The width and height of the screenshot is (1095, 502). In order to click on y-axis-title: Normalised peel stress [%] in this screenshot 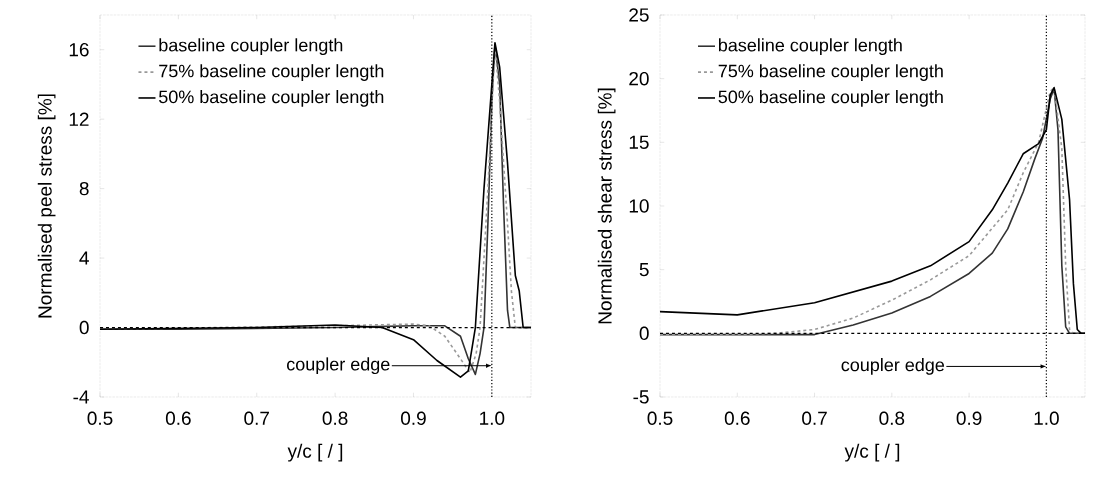, I will do `click(46, 206)`.